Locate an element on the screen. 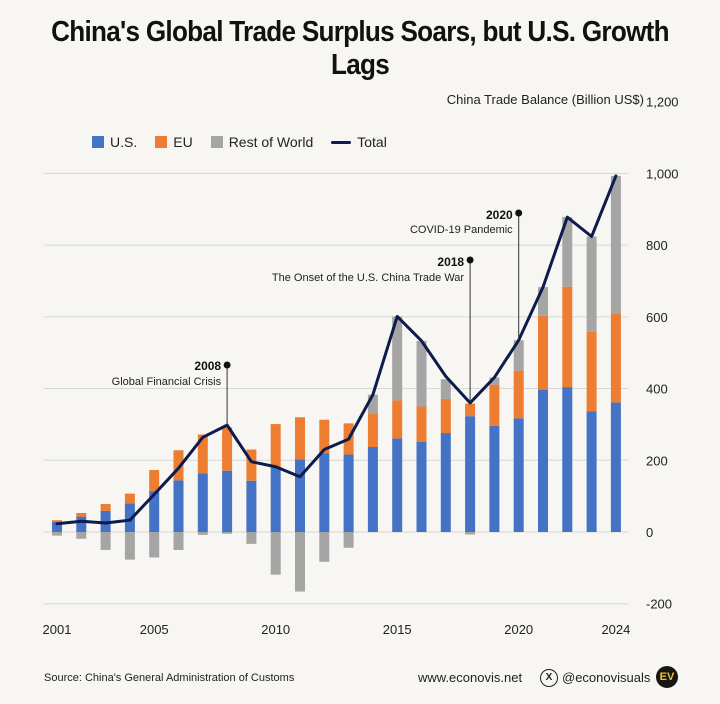 The height and width of the screenshot is (704, 720). legend-swatch-eu is located at coordinates (161, 142).